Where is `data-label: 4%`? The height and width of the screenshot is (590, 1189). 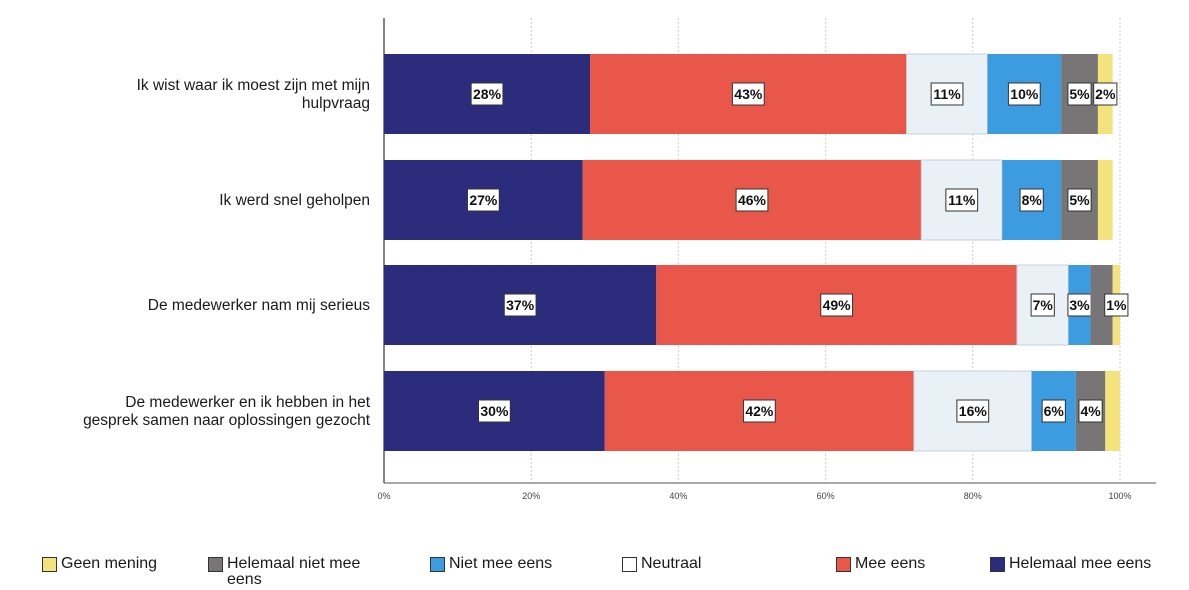
data-label: 4% is located at coordinates (1090, 411).